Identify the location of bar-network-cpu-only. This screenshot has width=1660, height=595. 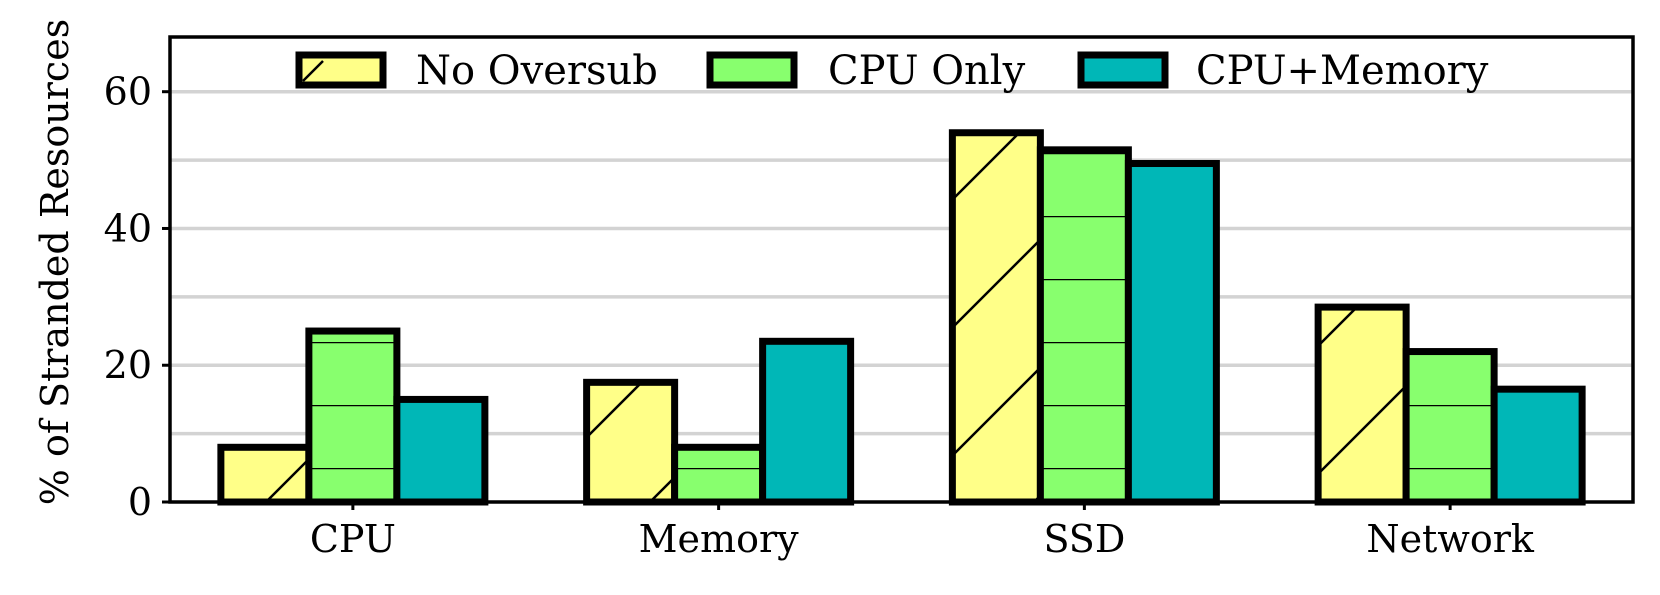
(1450, 427).